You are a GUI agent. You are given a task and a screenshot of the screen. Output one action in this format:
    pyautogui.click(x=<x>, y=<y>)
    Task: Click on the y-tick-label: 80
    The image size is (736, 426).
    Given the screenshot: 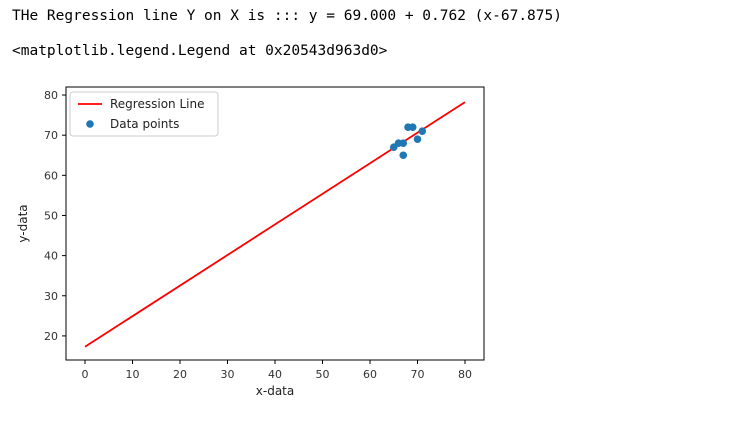 What is the action you would take?
    pyautogui.click(x=51, y=95)
    